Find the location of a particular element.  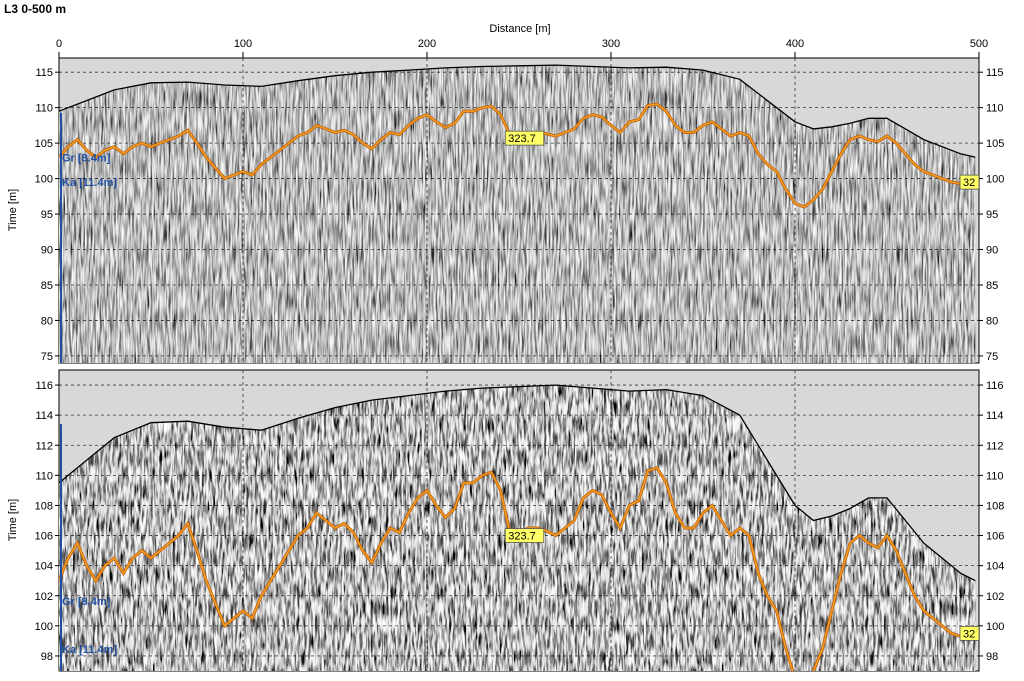

y-tick-label-left: 90 is located at coordinates (47, 251).